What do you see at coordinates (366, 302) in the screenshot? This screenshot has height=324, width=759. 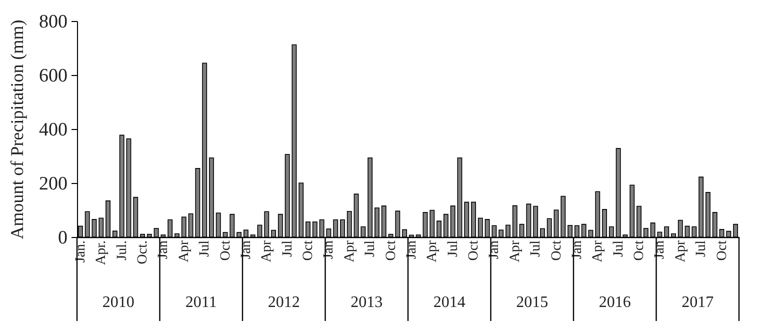 I see `text: 2013` at bounding box center [366, 302].